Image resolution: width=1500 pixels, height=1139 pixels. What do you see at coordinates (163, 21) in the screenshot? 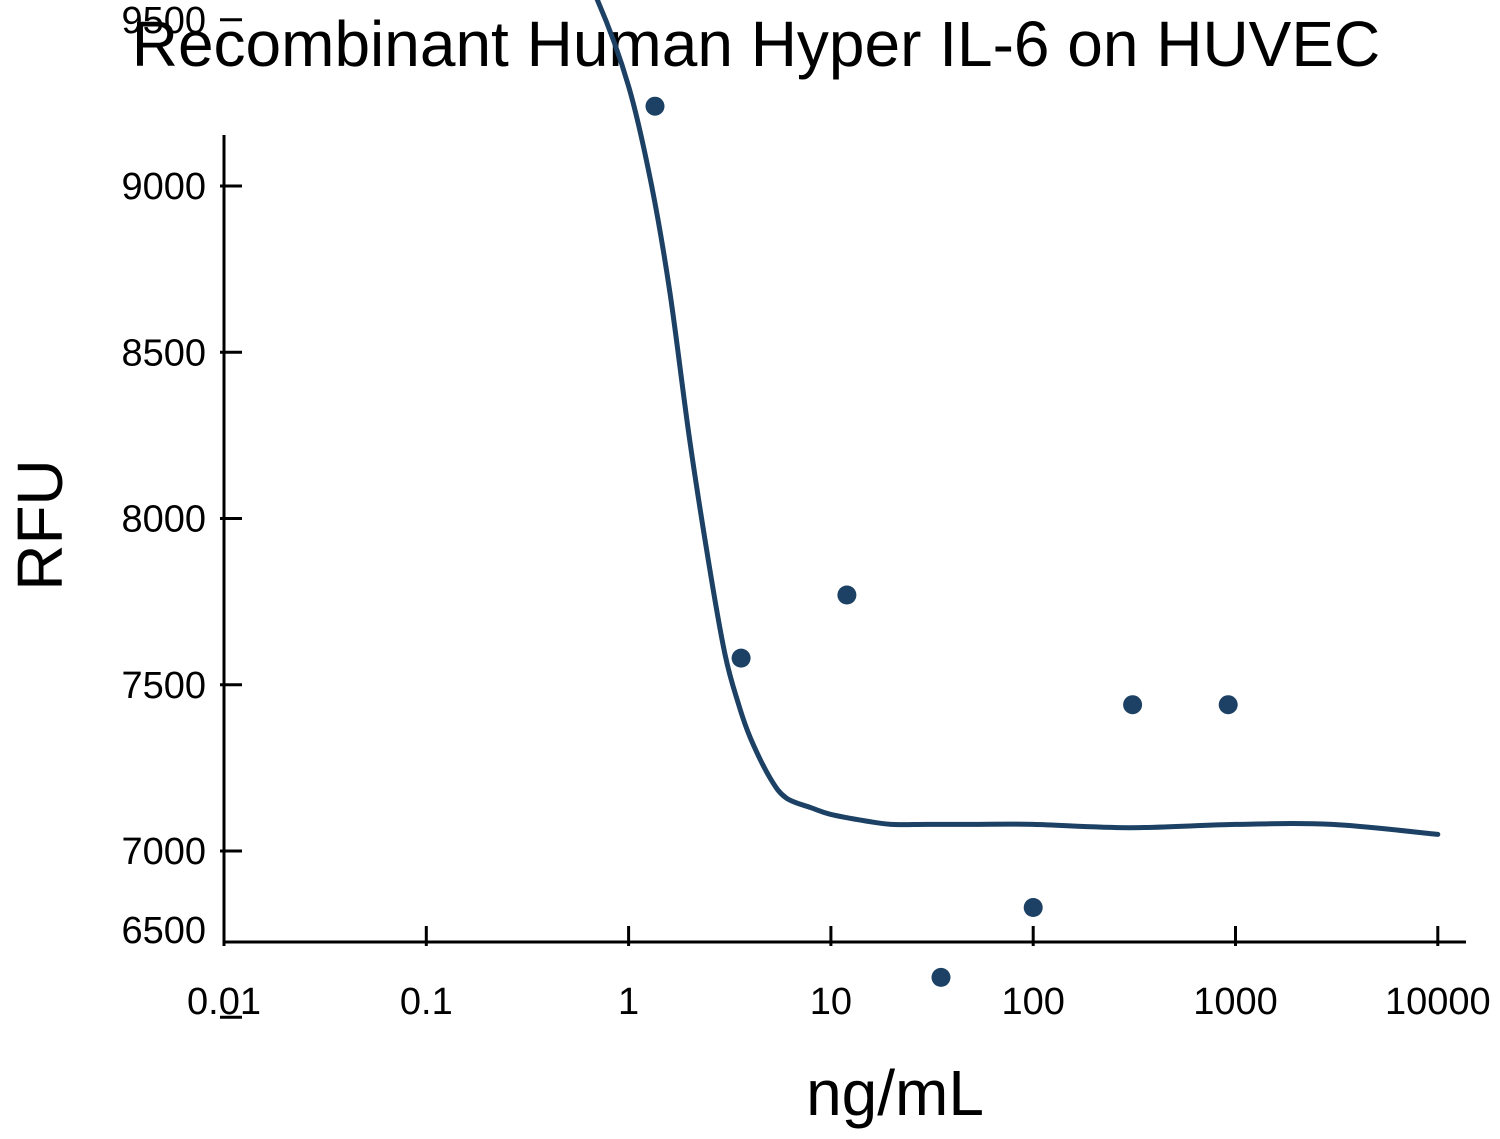
I see `y-tick-label: 9500` at bounding box center [163, 21].